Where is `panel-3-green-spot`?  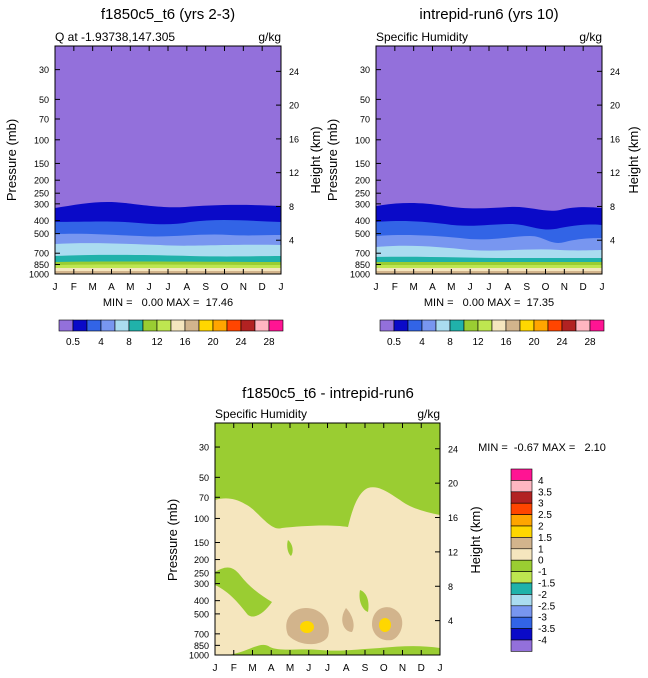 panel-3-green-spot is located at coordinates (290, 548).